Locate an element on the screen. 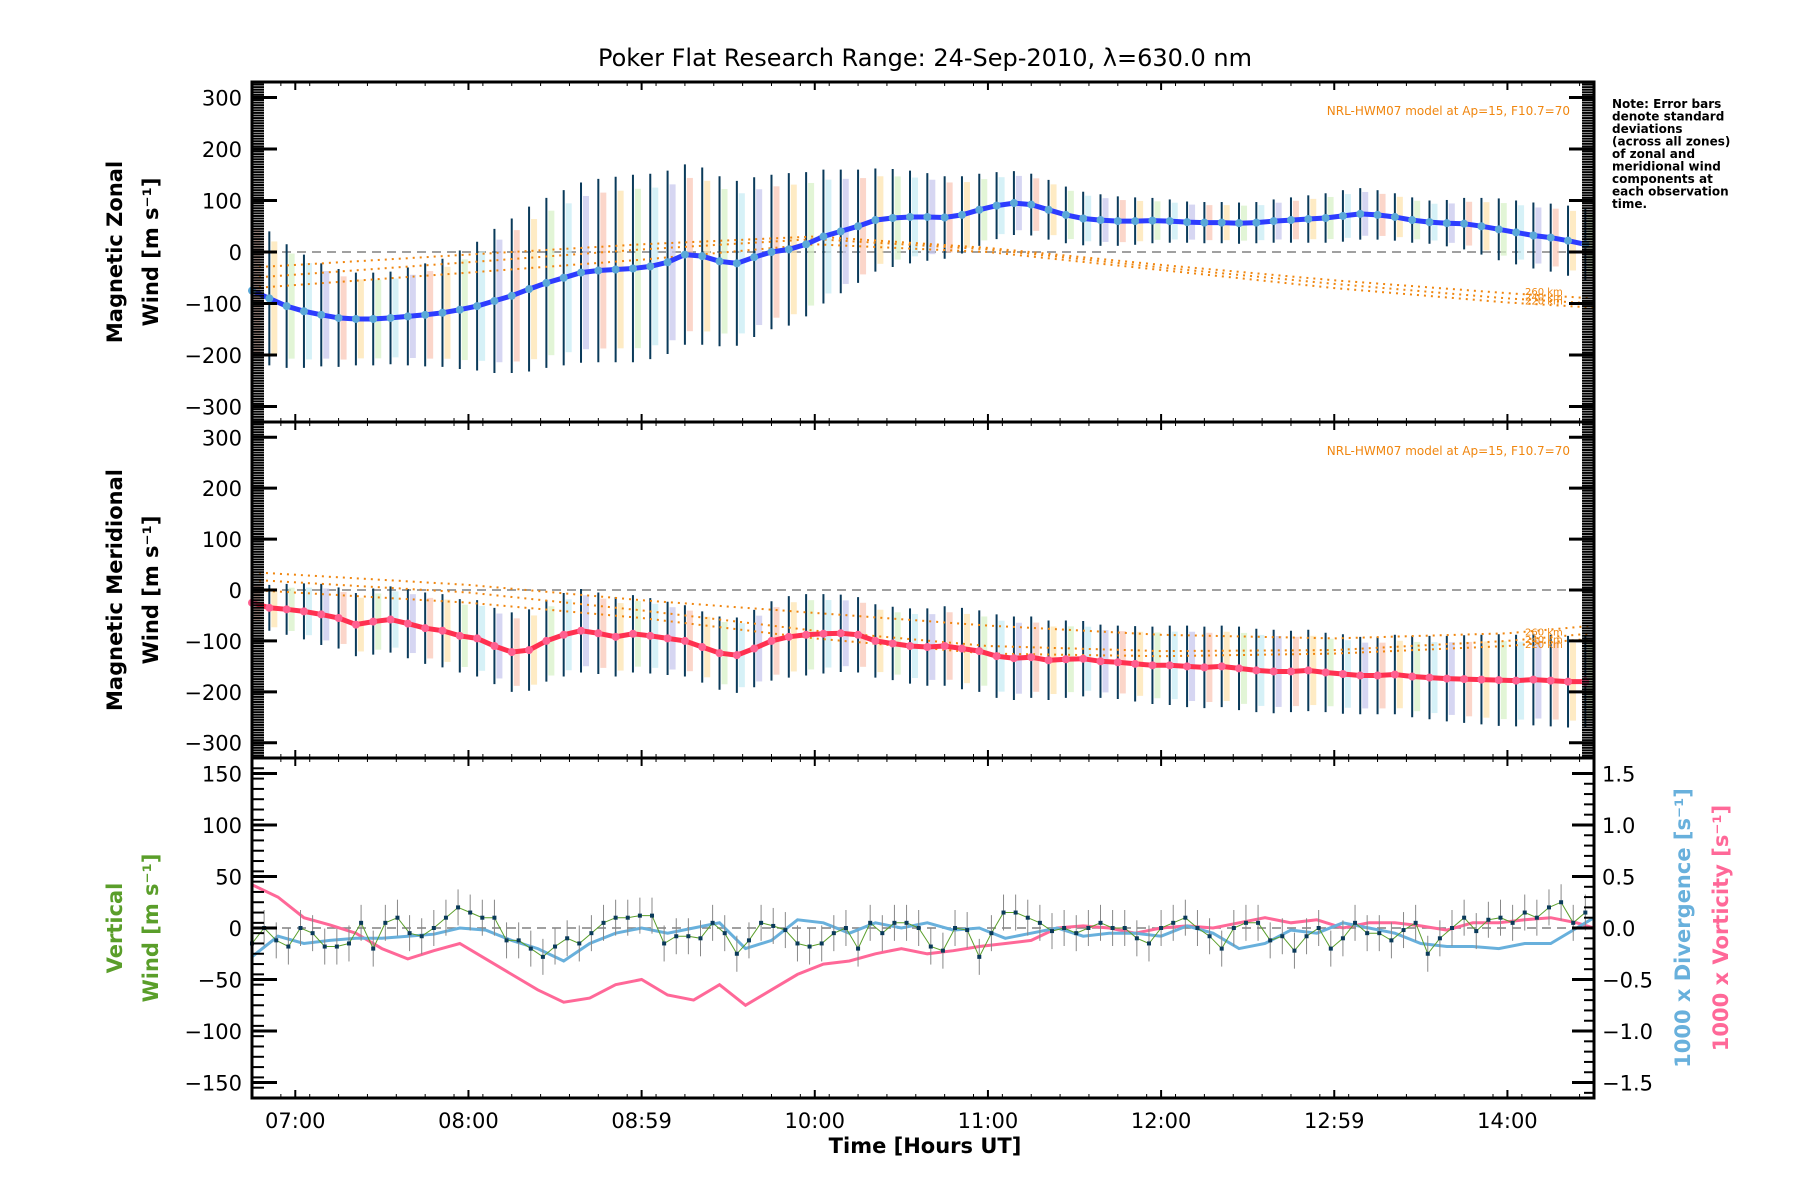 The width and height of the screenshot is (1800, 1200). x-tick-label: 08:00 is located at coordinates (468, 1121).